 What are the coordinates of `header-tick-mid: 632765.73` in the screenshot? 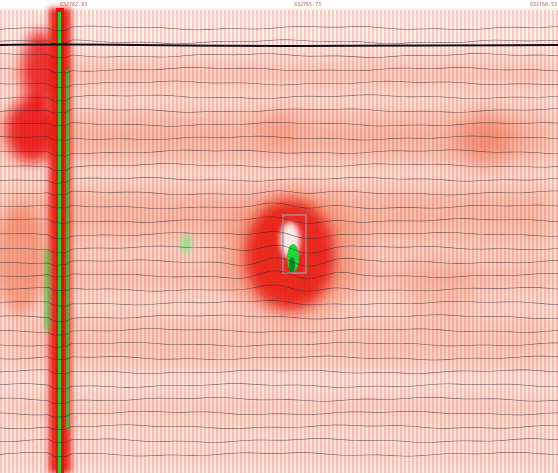 It's located at (308, 5).